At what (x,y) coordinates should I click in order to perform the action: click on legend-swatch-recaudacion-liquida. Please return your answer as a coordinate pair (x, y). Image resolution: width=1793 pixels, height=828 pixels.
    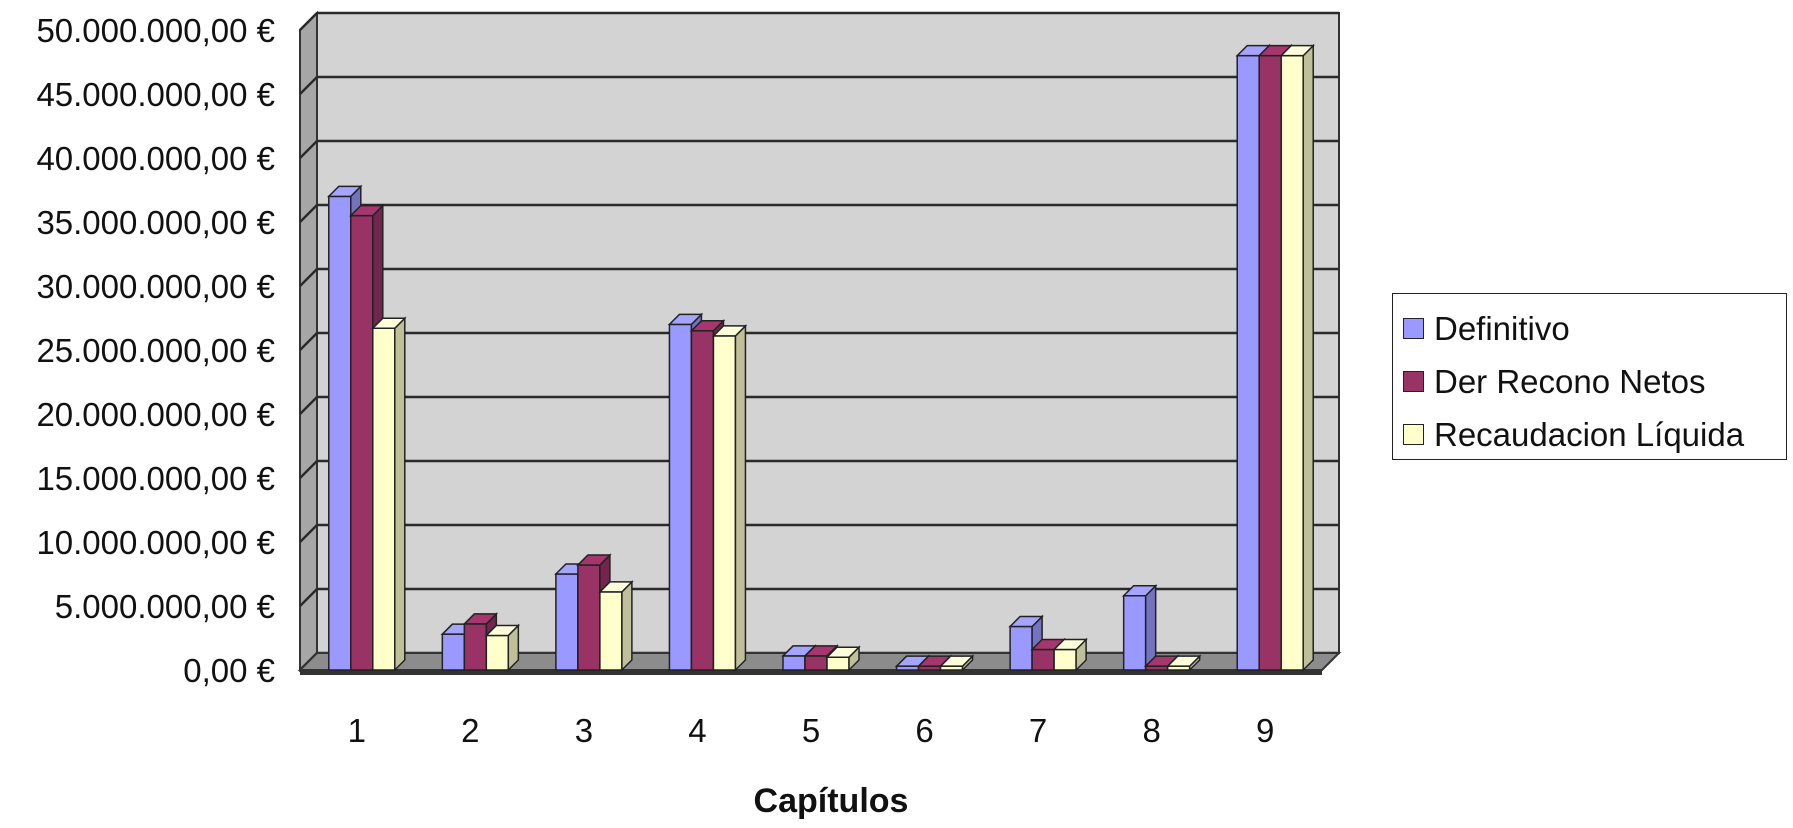
    Looking at the image, I should click on (1413, 434).